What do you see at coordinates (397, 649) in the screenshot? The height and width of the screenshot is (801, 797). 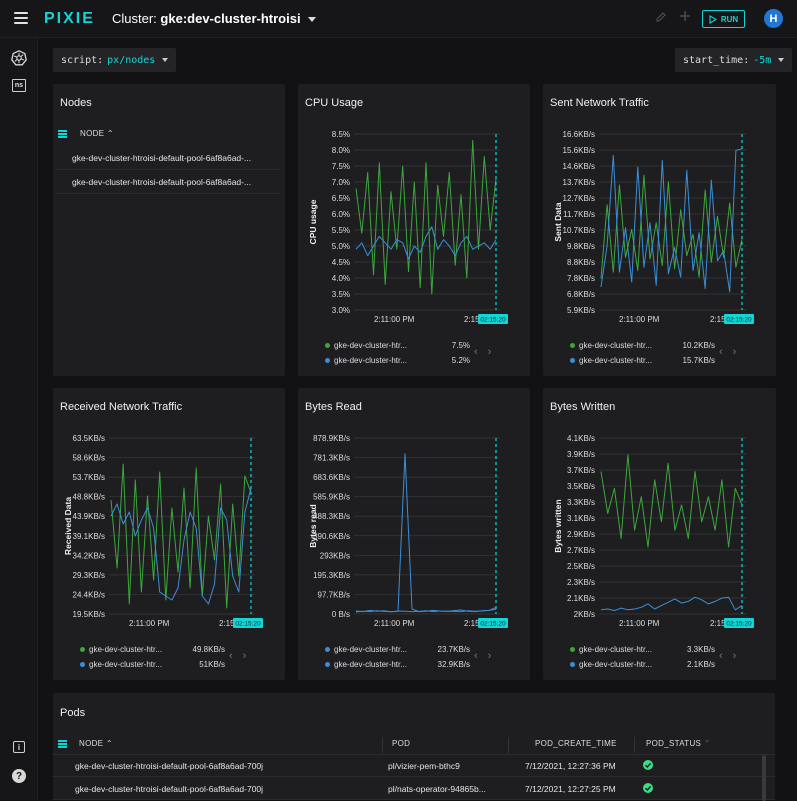 I see `legend-entry: gke-dev-cluster-htr... 23.7KB/s` at bounding box center [397, 649].